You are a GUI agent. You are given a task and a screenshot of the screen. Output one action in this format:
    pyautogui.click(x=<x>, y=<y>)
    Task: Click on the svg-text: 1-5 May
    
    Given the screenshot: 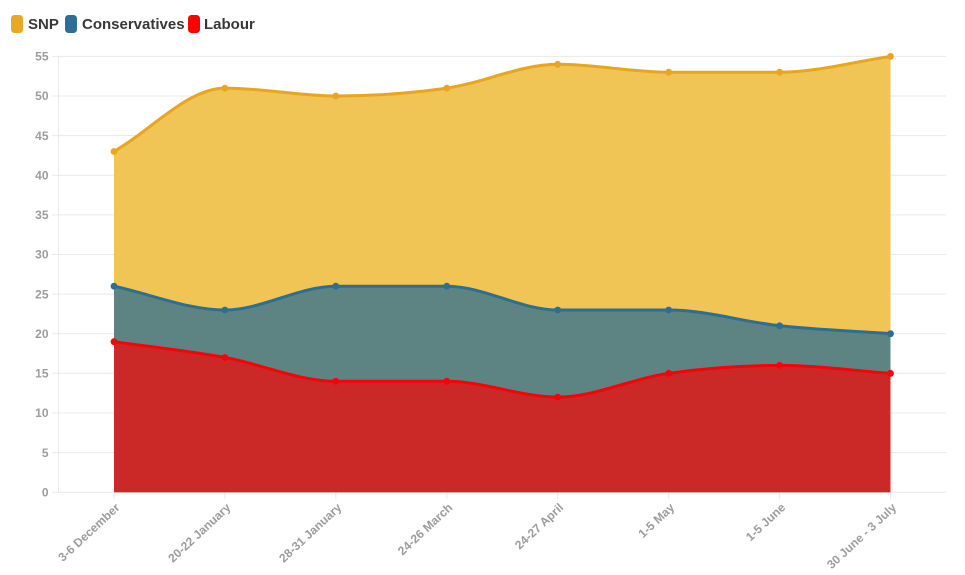 What is the action you would take?
    pyautogui.click(x=656, y=520)
    